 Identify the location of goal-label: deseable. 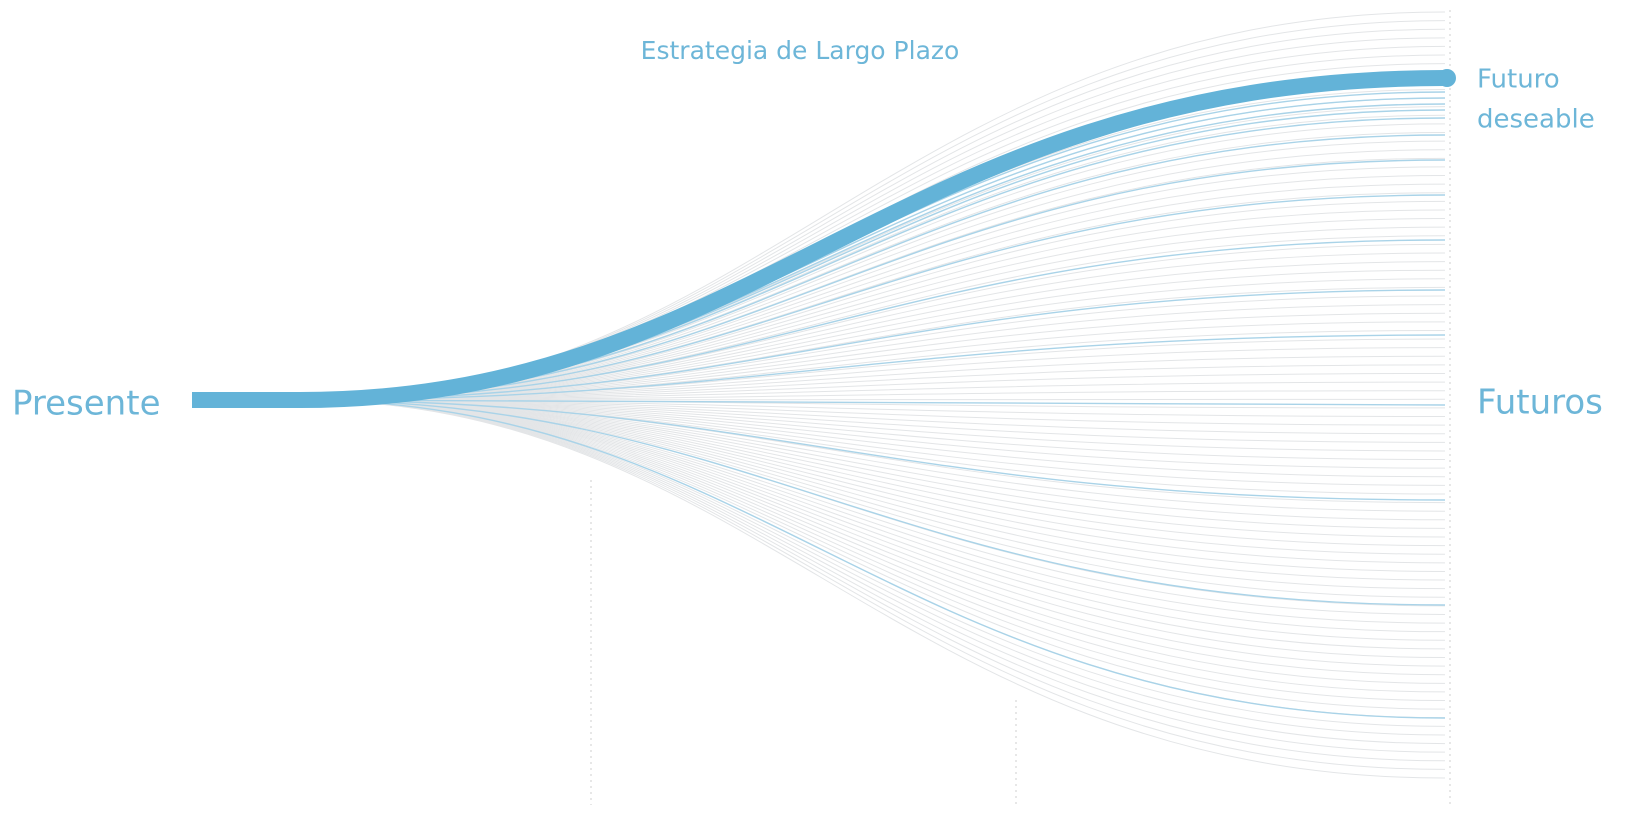
(1536, 120).